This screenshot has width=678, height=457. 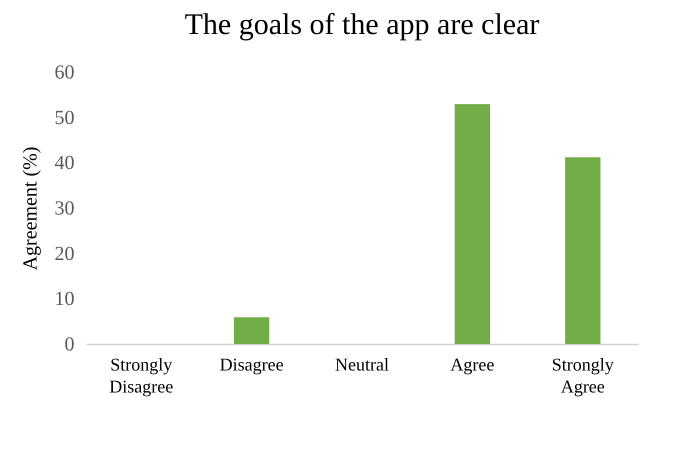 I want to click on chart-title: The goals of the app are clear, so click(x=362, y=24).